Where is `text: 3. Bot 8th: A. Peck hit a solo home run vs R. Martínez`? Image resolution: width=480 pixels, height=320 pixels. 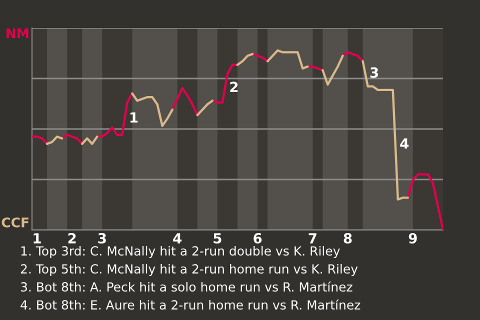 text: 3. Bot 8th: A. Peck hit a solo home run vs R. Martínez is located at coordinates (186, 286).